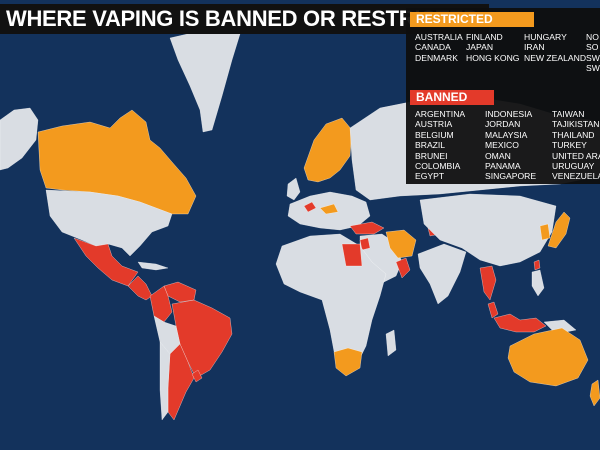 This screenshot has width=600, height=450. I want to click on banned-country: EGYPT, so click(430, 176).